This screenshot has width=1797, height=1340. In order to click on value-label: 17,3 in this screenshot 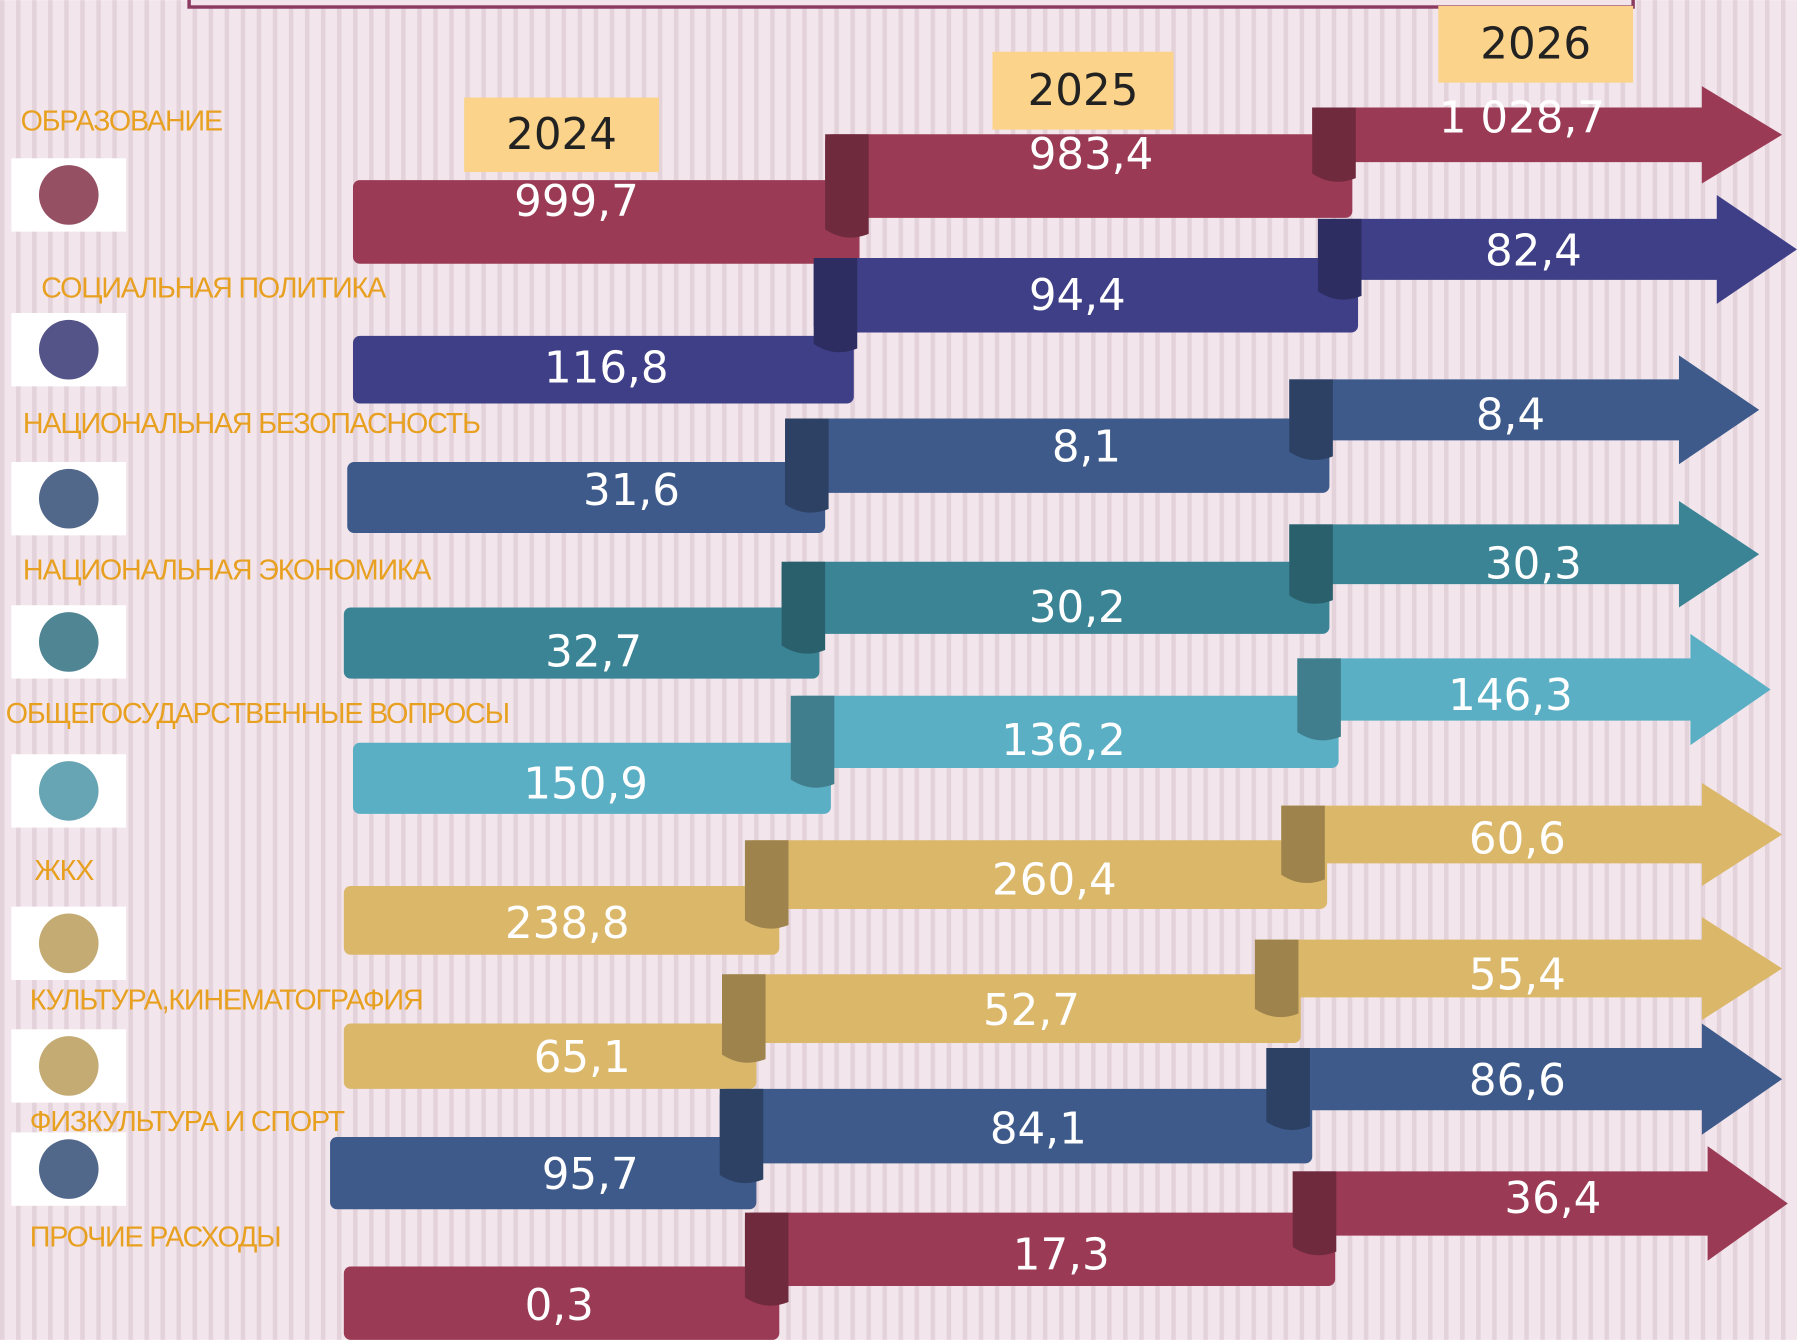, I will do `click(1061, 1255)`.